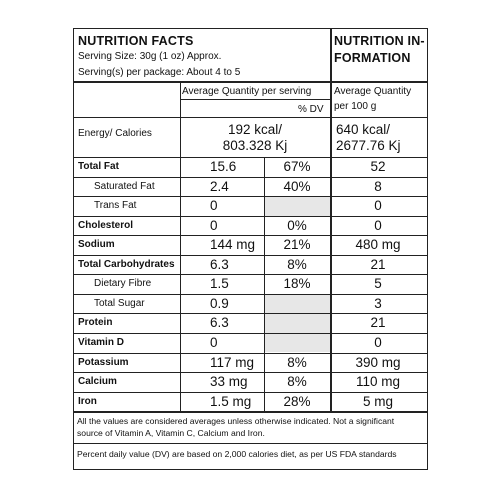  I want to click on per100-value: 390 mg, so click(378, 362).